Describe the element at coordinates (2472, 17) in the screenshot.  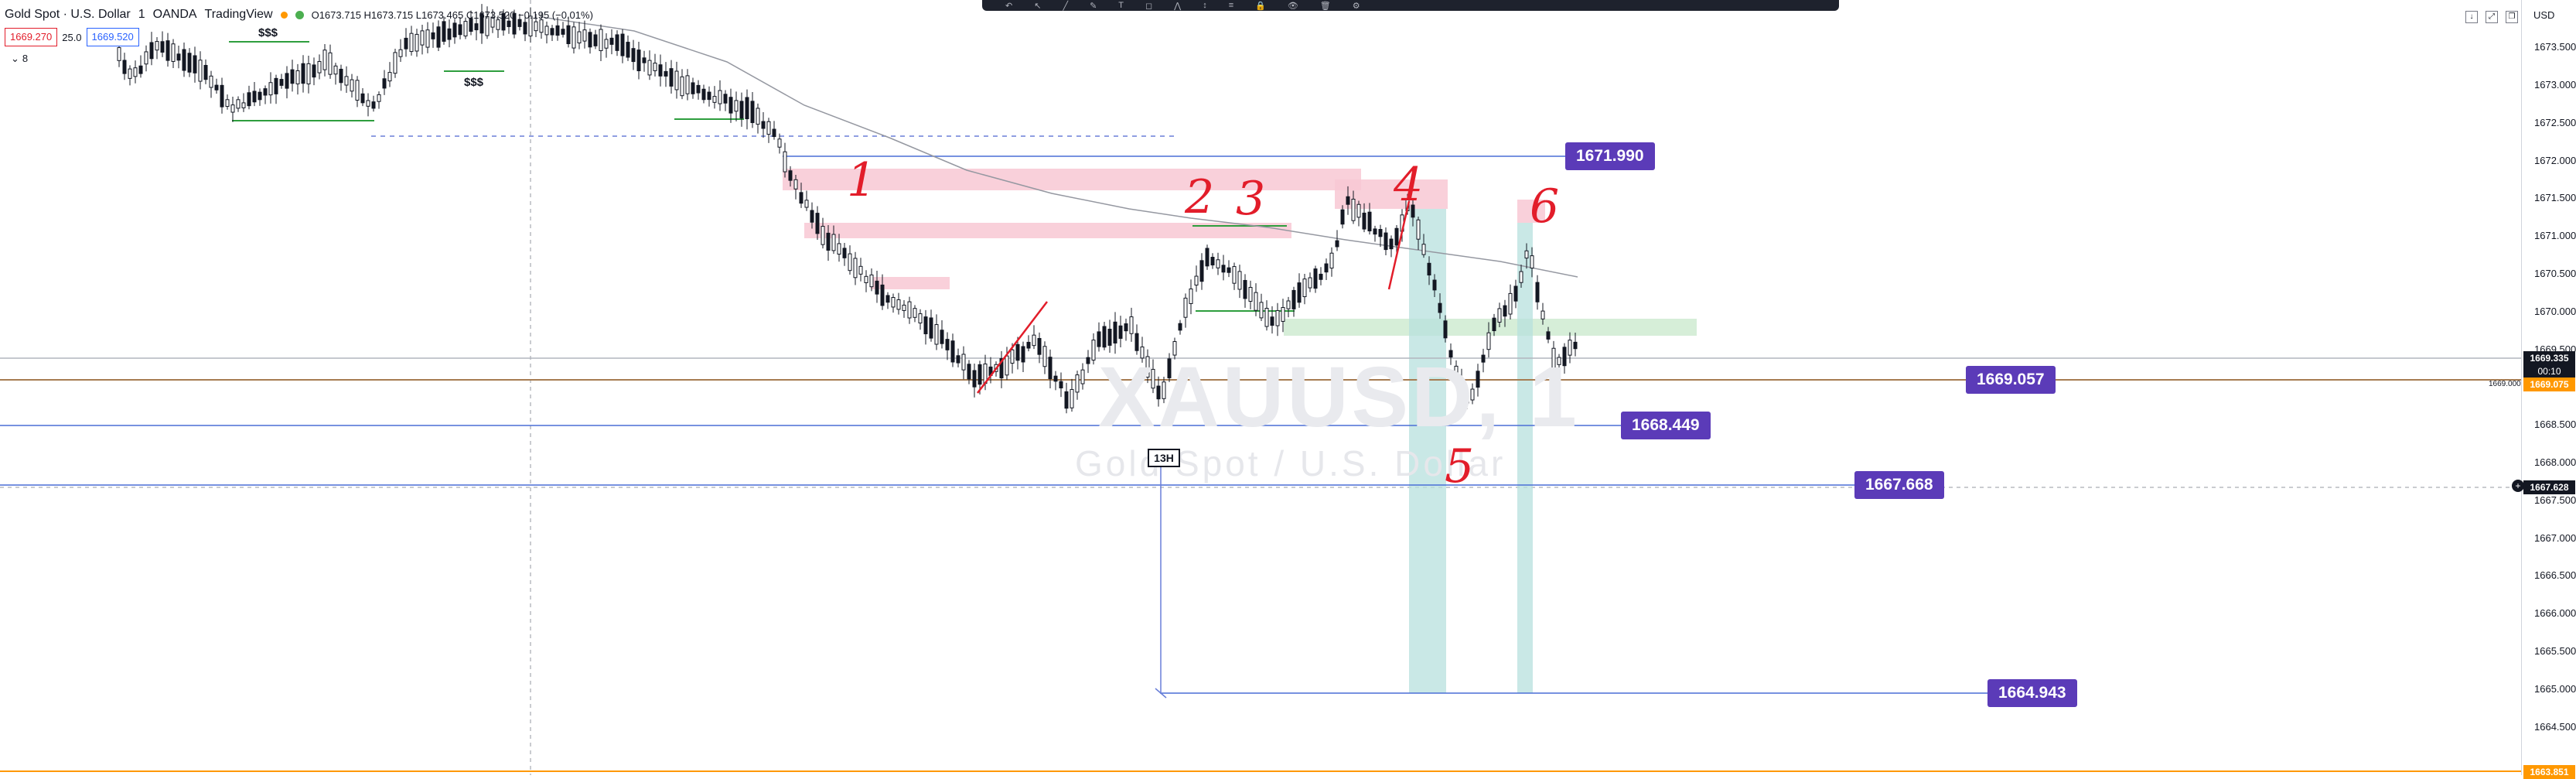
I see `sort-icon: ↓` at that location.